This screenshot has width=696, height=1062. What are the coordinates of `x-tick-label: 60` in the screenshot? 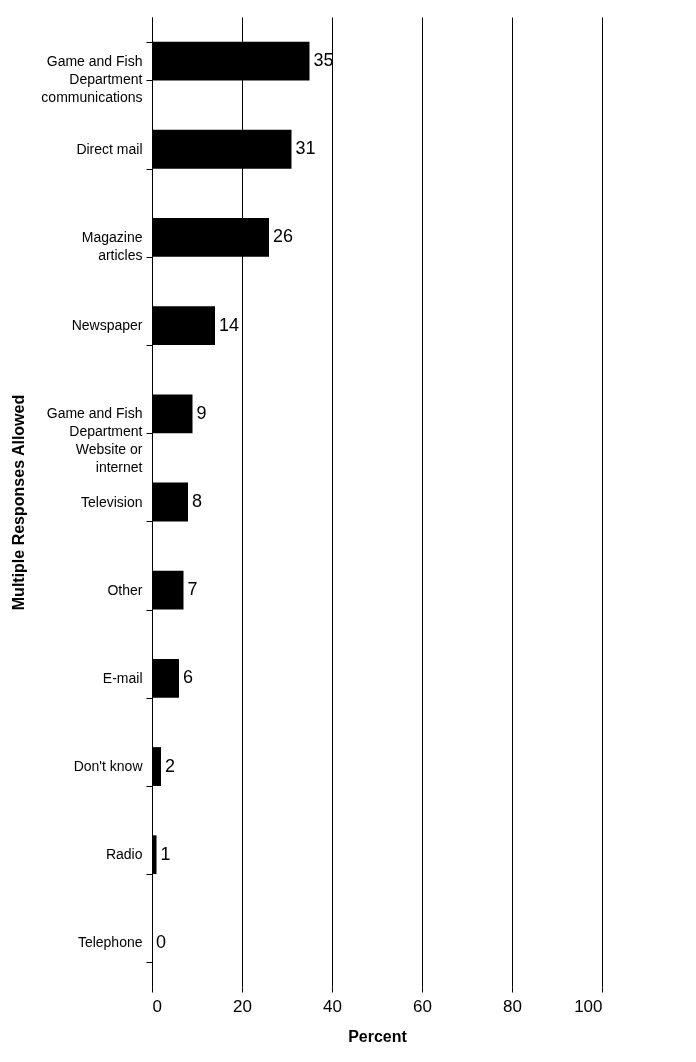 It's located at (422, 1006).